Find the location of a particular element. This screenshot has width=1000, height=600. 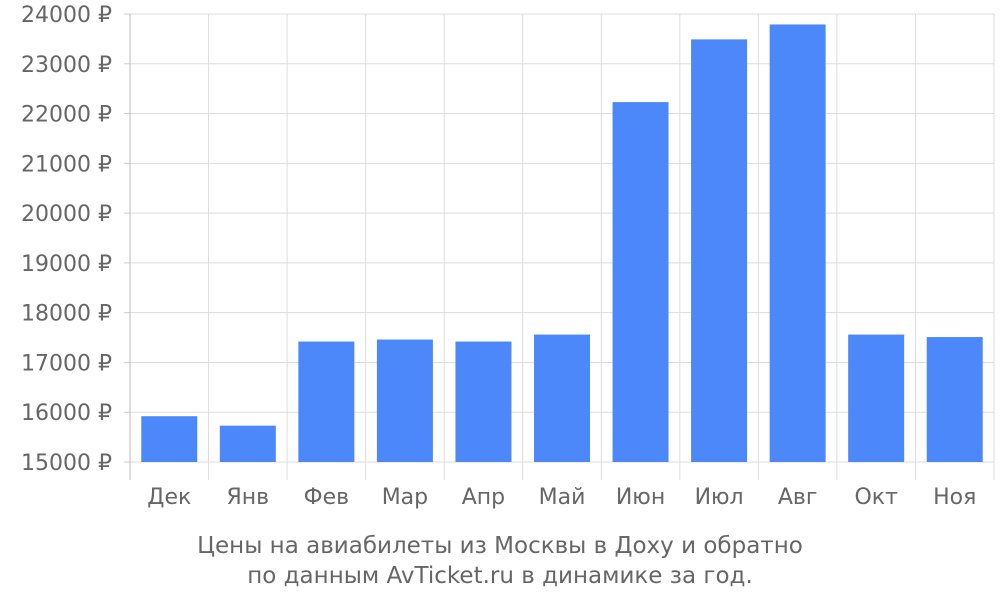

x-tick-label: Дек is located at coordinates (169, 497).